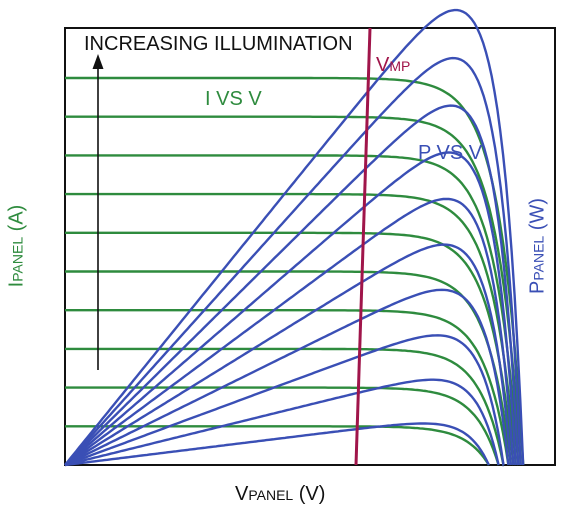 Image resolution: width=570 pixels, height=520 pixels. What do you see at coordinates (233, 99) in the screenshot?
I see `annotation-i-vs-v: I VS V` at bounding box center [233, 99].